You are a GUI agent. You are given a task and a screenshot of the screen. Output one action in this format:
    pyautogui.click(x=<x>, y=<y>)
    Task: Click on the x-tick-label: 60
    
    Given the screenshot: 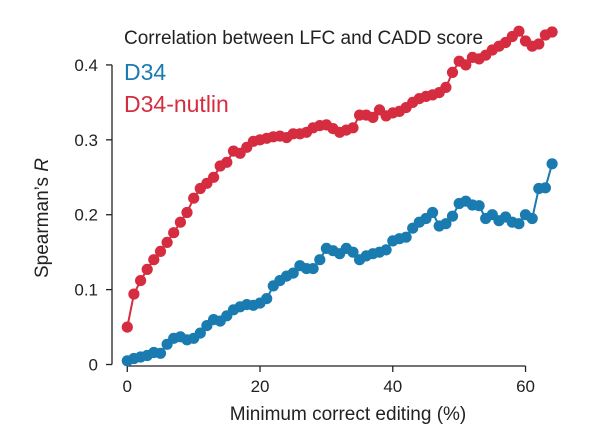 What is the action you would take?
    pyautogui.click(x=525, y=386)
    